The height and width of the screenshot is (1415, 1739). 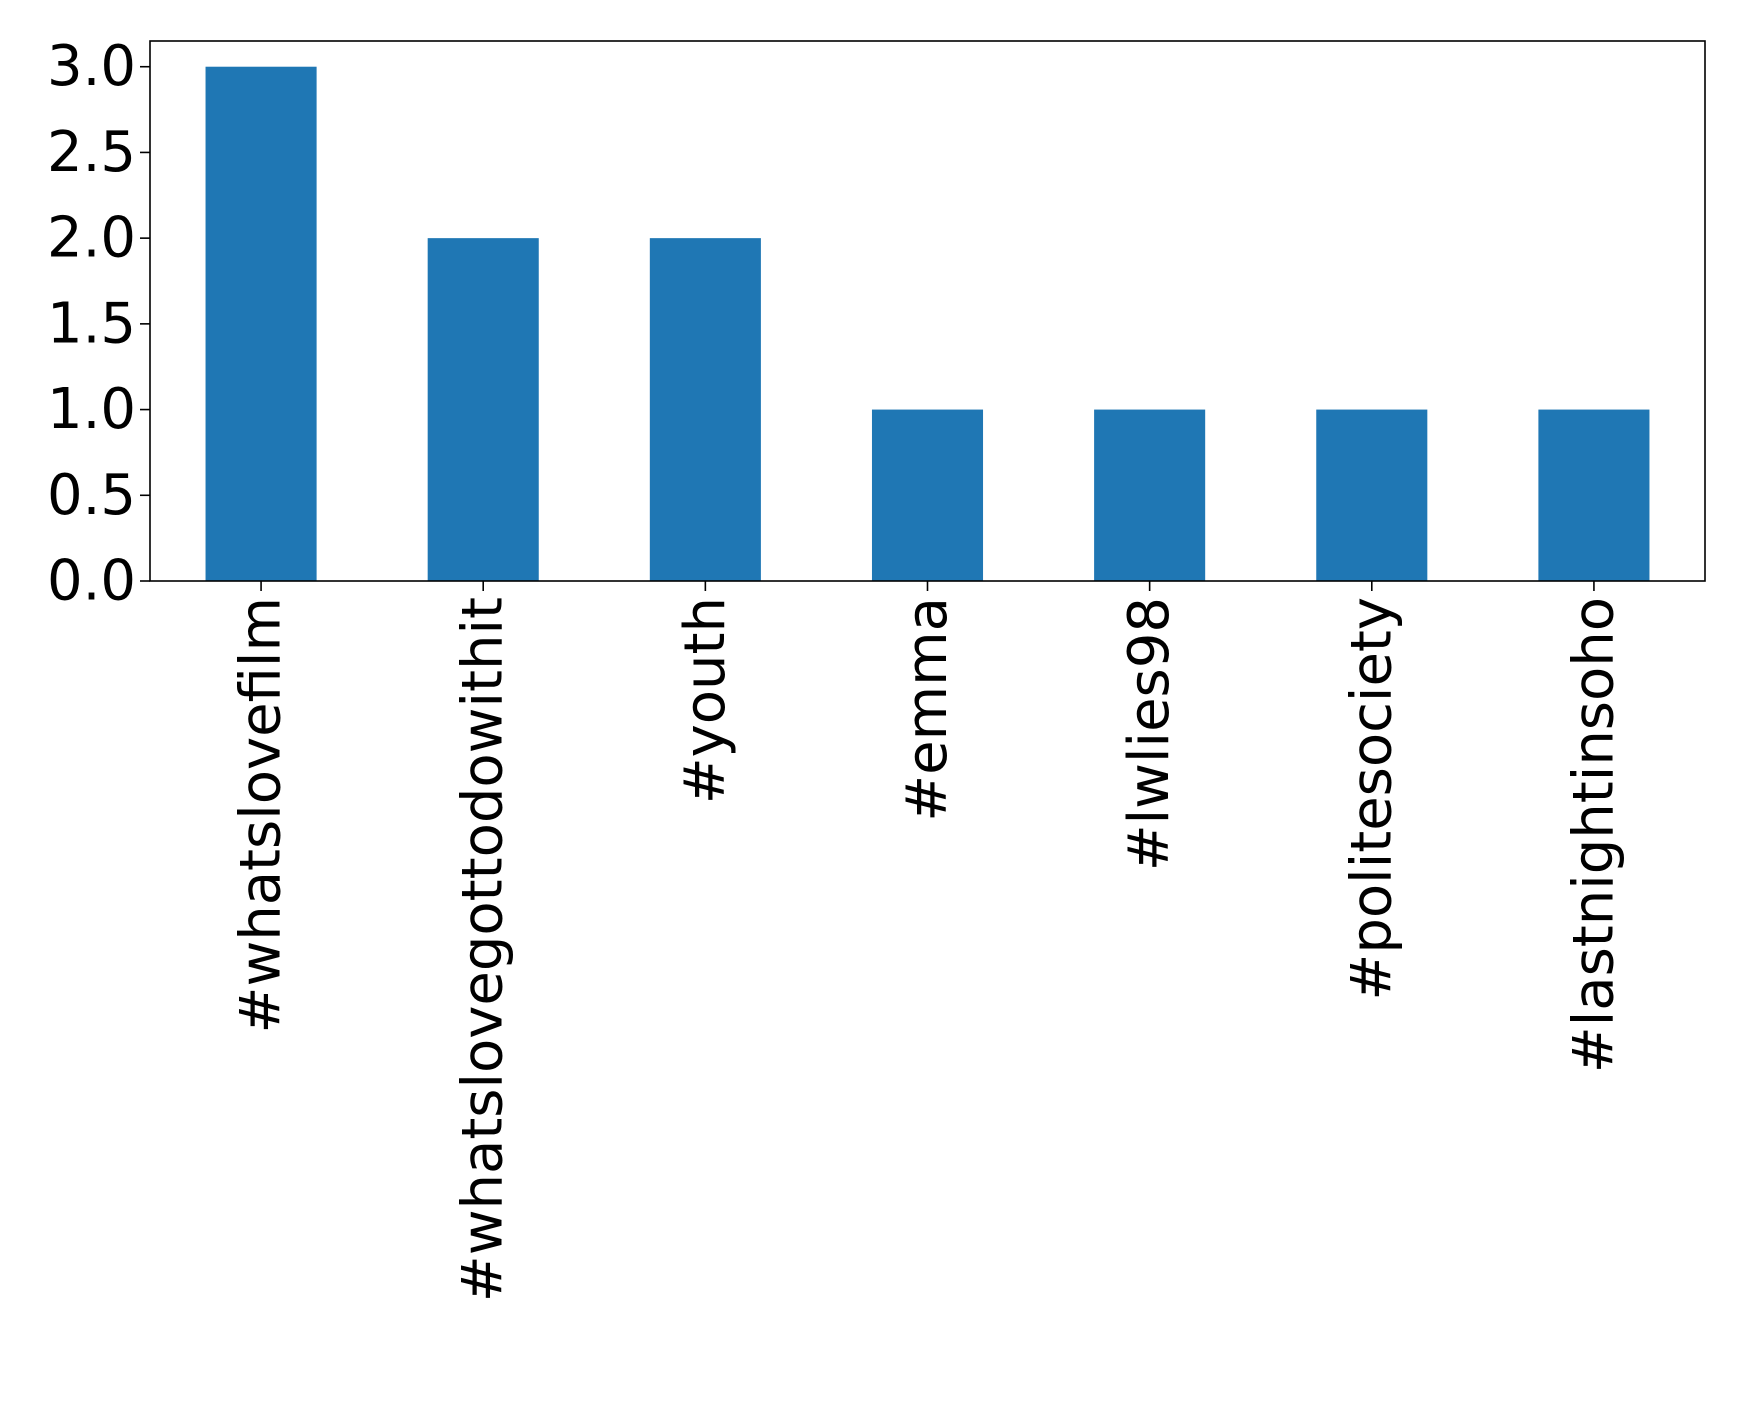 What do you see at coordinates (927, 495) in the screenshot?
I see `bar-emma` at bounding box center [927, 495].